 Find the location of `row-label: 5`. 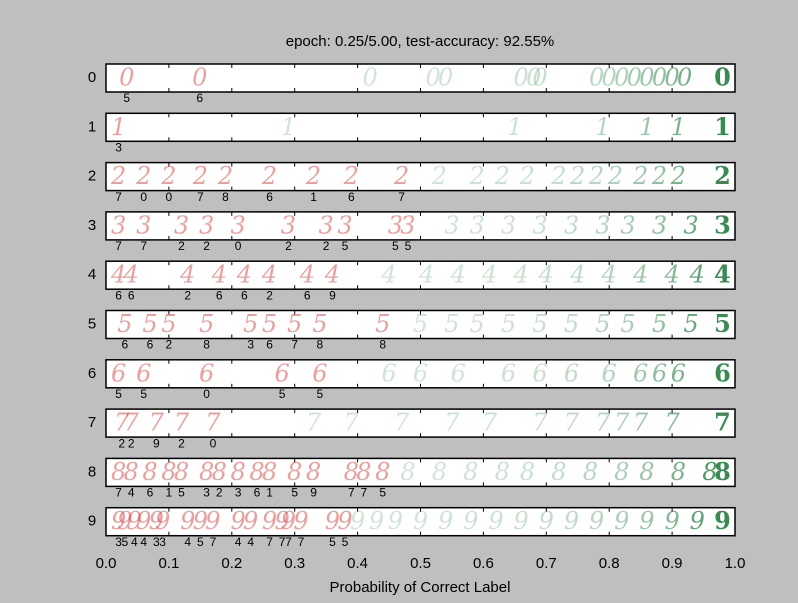

row-label: 5 is located at coordinates (92, 323).